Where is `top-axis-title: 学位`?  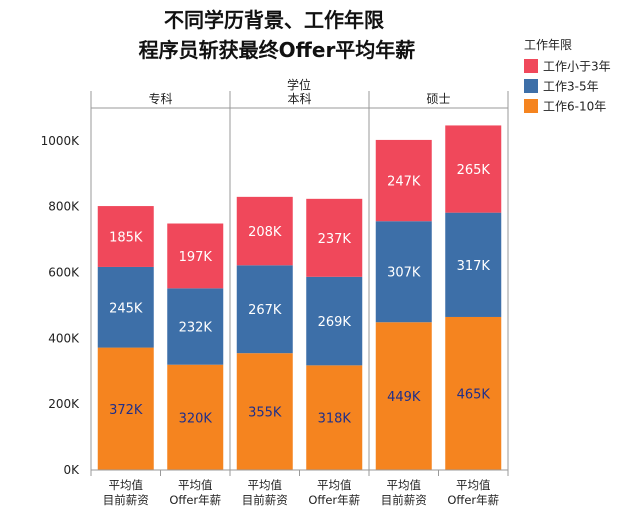
top-axis-title: 学位 is located at coordinates (299, 84).